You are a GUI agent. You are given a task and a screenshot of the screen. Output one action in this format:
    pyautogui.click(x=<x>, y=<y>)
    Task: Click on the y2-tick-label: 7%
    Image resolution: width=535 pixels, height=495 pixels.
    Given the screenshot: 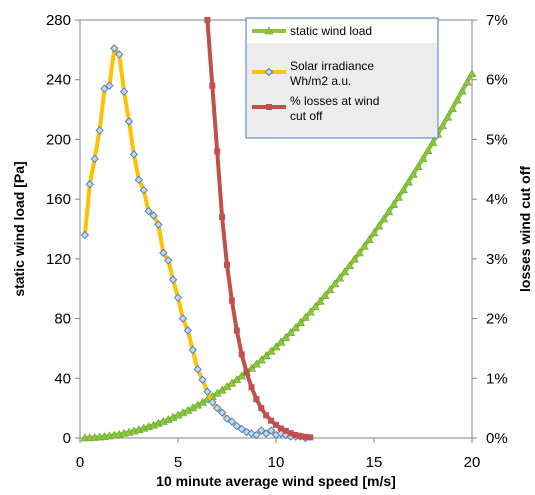 What is the action you would take?
    pyautogui.click(x=497, y=20)
    